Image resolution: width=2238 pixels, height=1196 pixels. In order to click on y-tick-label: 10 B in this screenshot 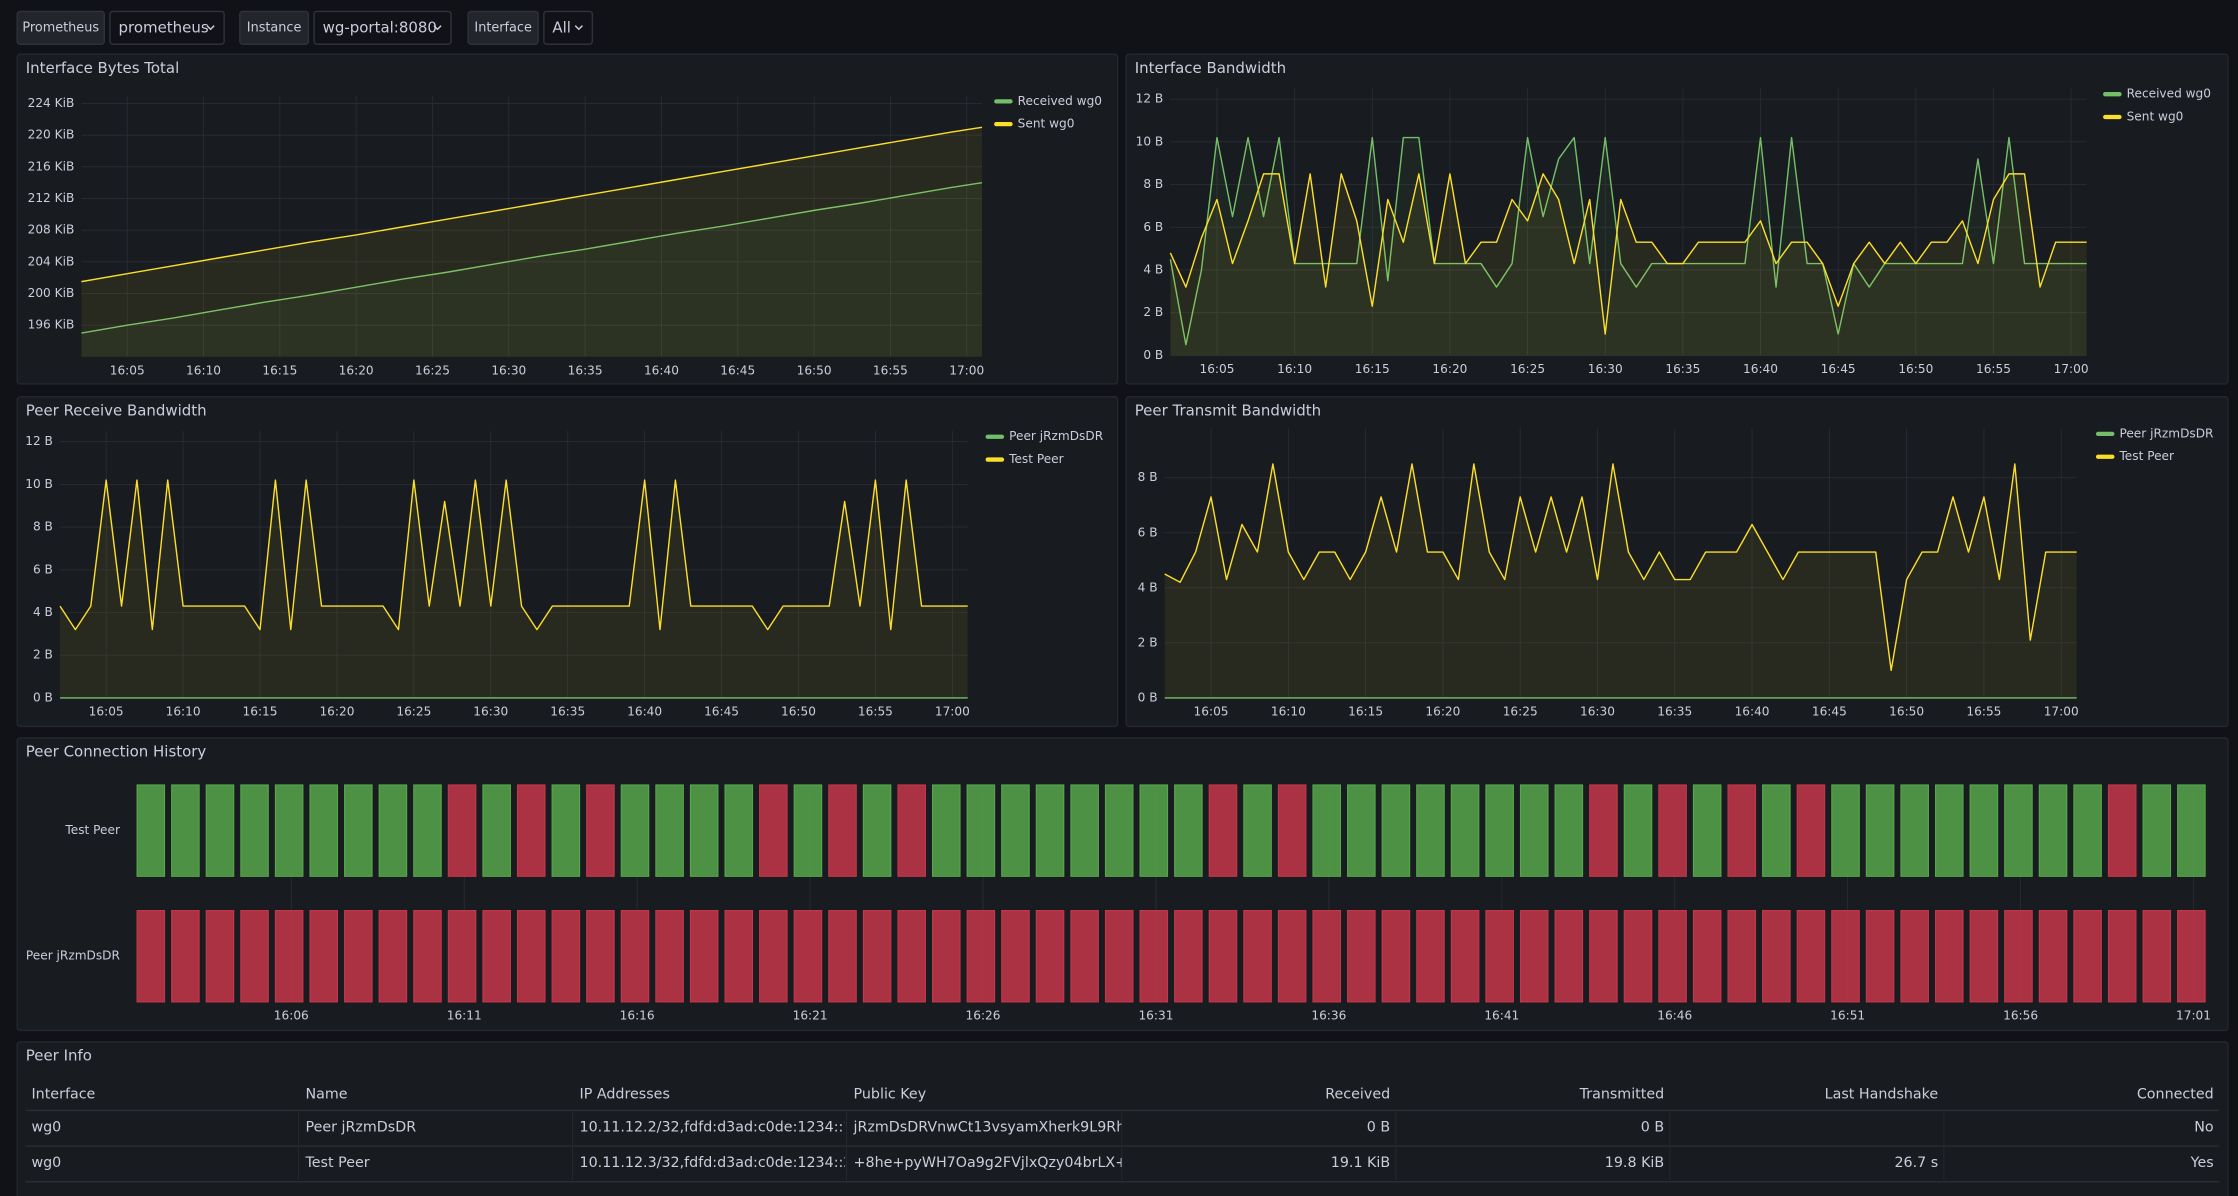, I will do `click(39, 484)`.